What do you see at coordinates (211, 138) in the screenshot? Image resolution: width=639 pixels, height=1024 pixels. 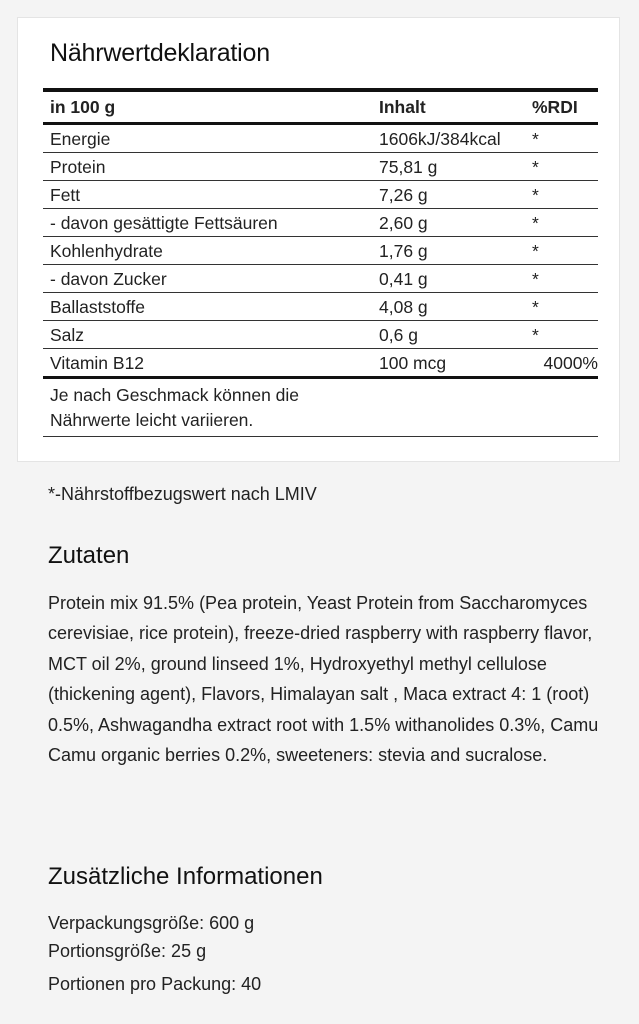 I see `nutrient-name: Energie` at bounding box center [211, 138].